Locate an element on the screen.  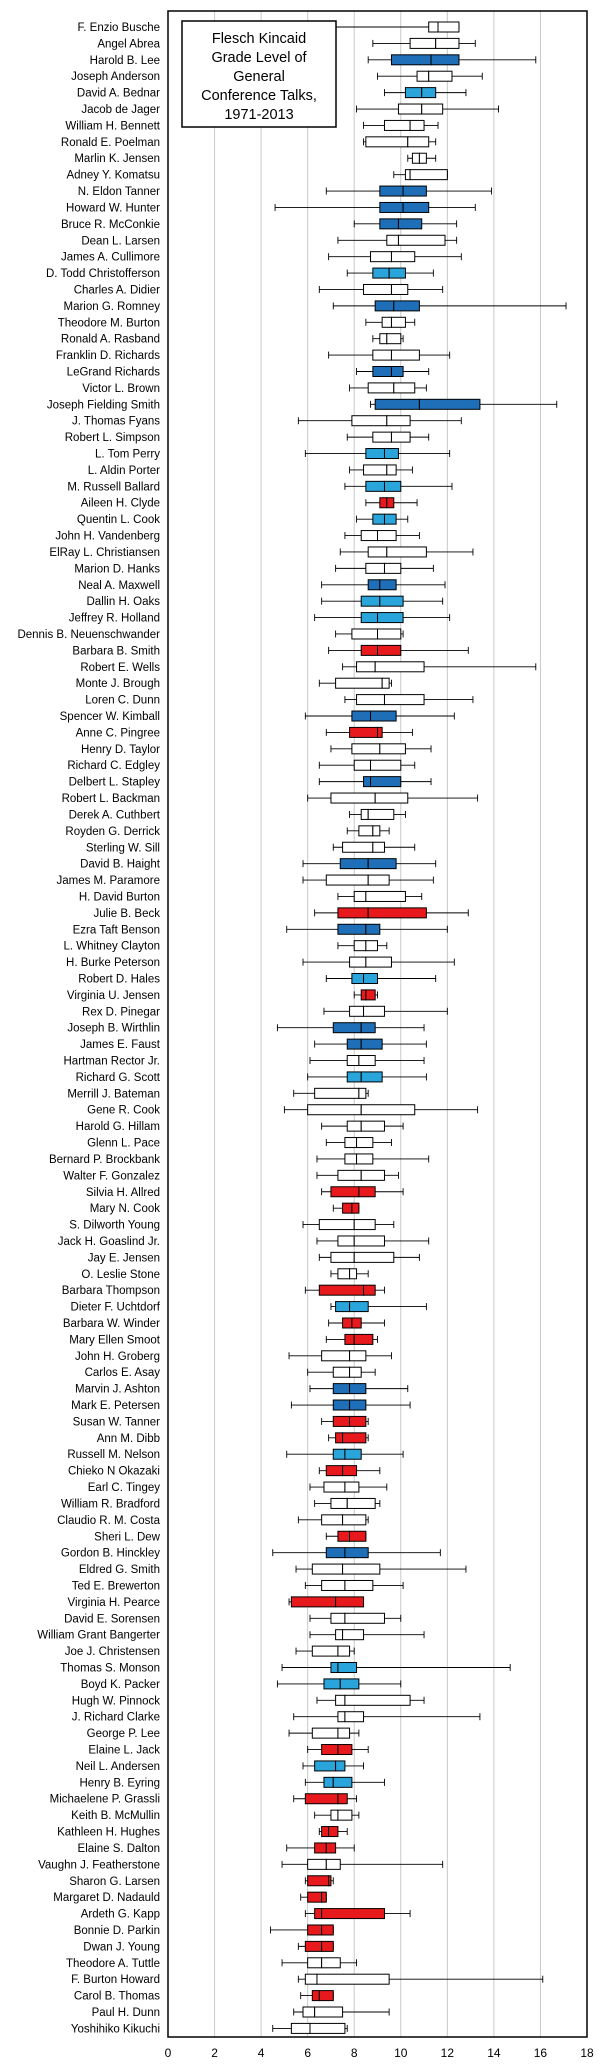
speaker-label: Hugh W. Pinnock is located at coordinates (116, 1701).